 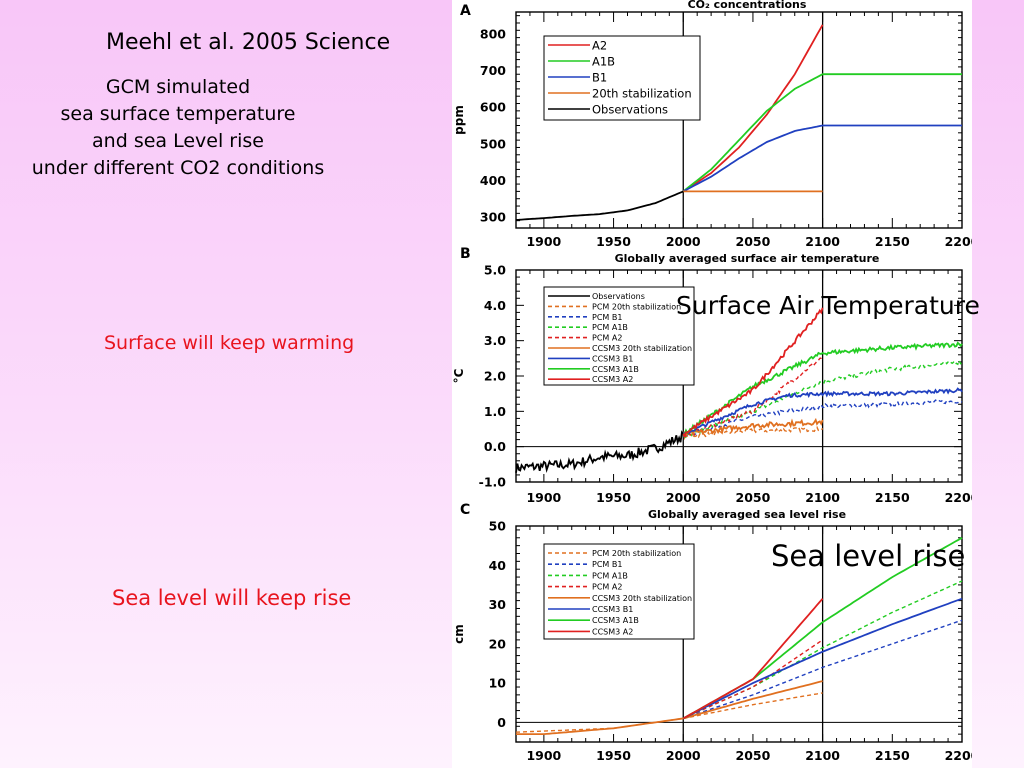 I want to click on y-tick-label: 20, so click(x=498, y=643).